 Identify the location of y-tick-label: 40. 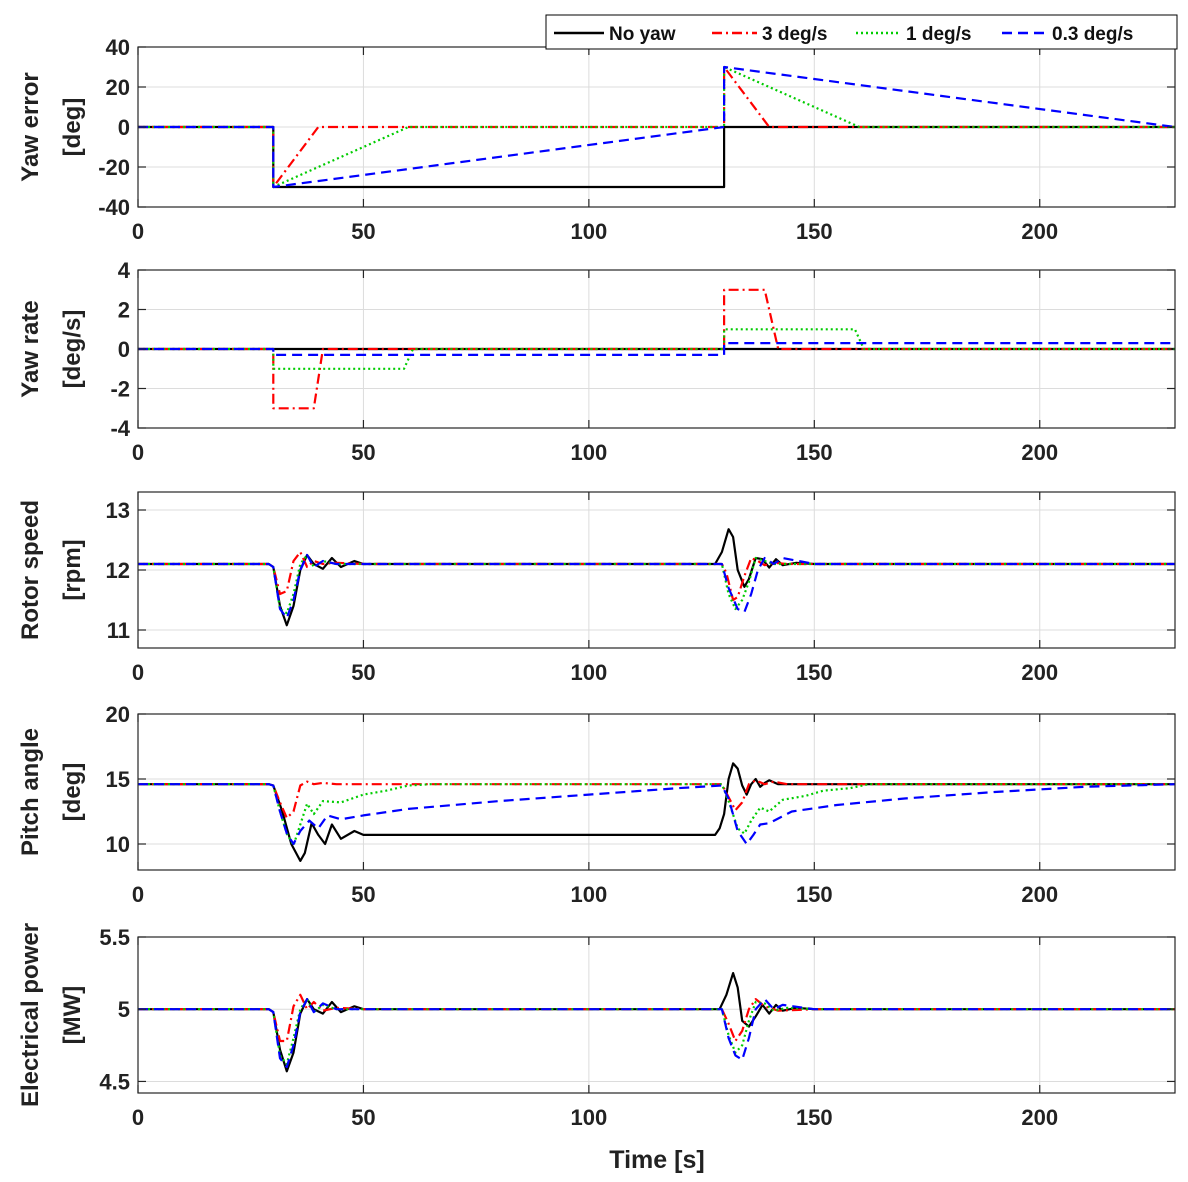
(118, 47).